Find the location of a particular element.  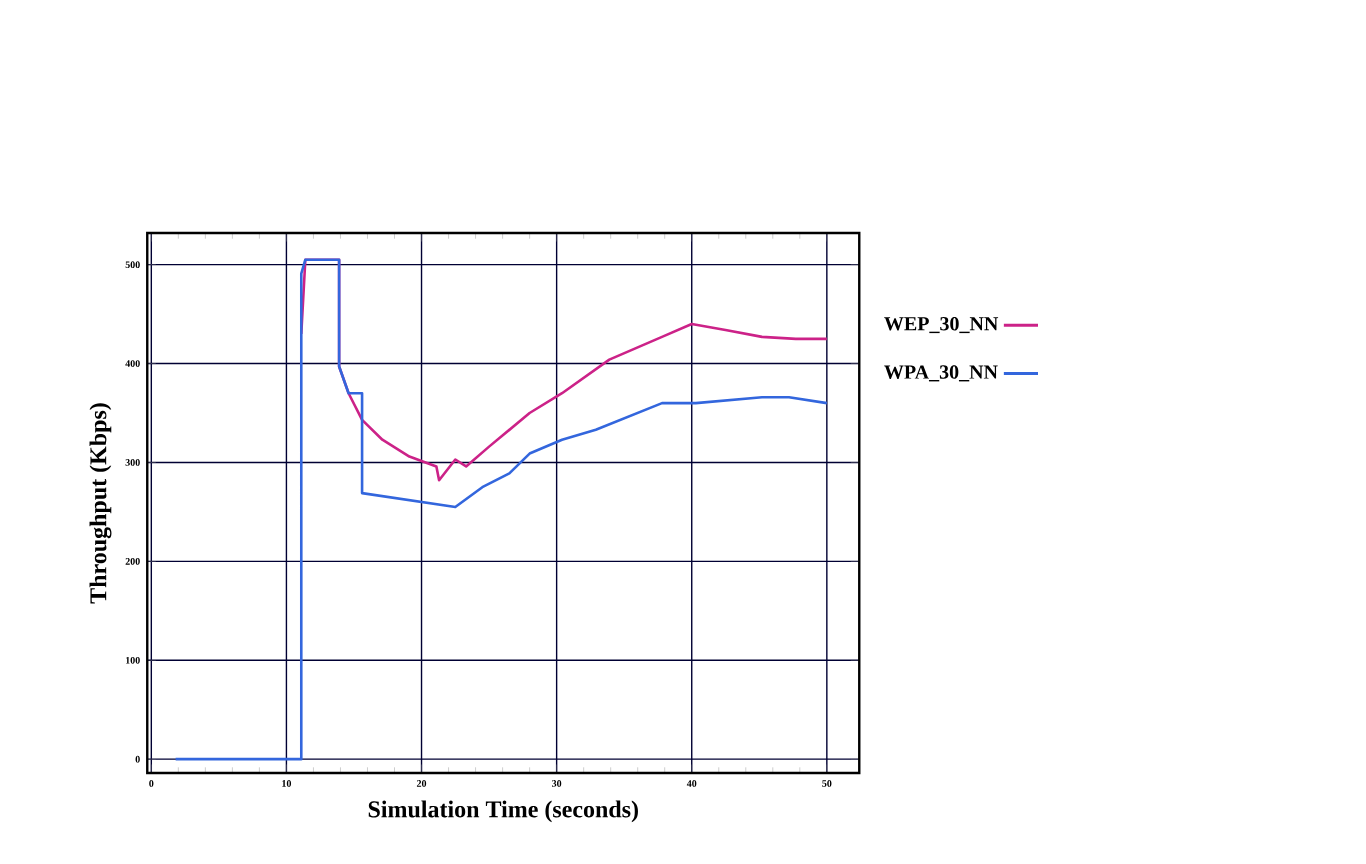

legend-label: WPA_30_NN is located at coordinates (941, 373).